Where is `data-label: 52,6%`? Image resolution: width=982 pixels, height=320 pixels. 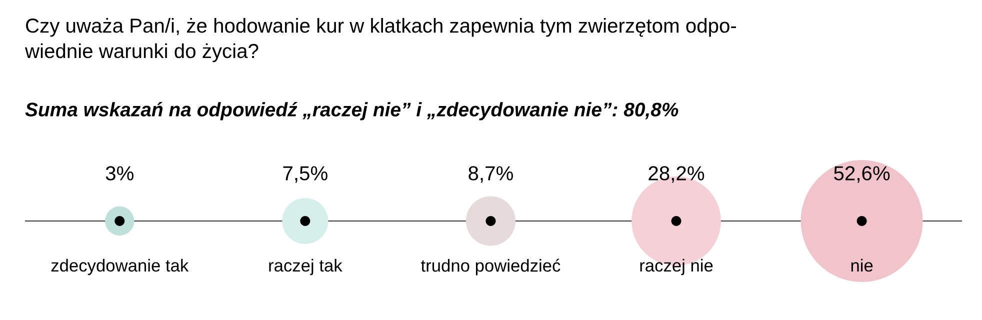
data-label: 52,6% is located at coordinates (862, 174).